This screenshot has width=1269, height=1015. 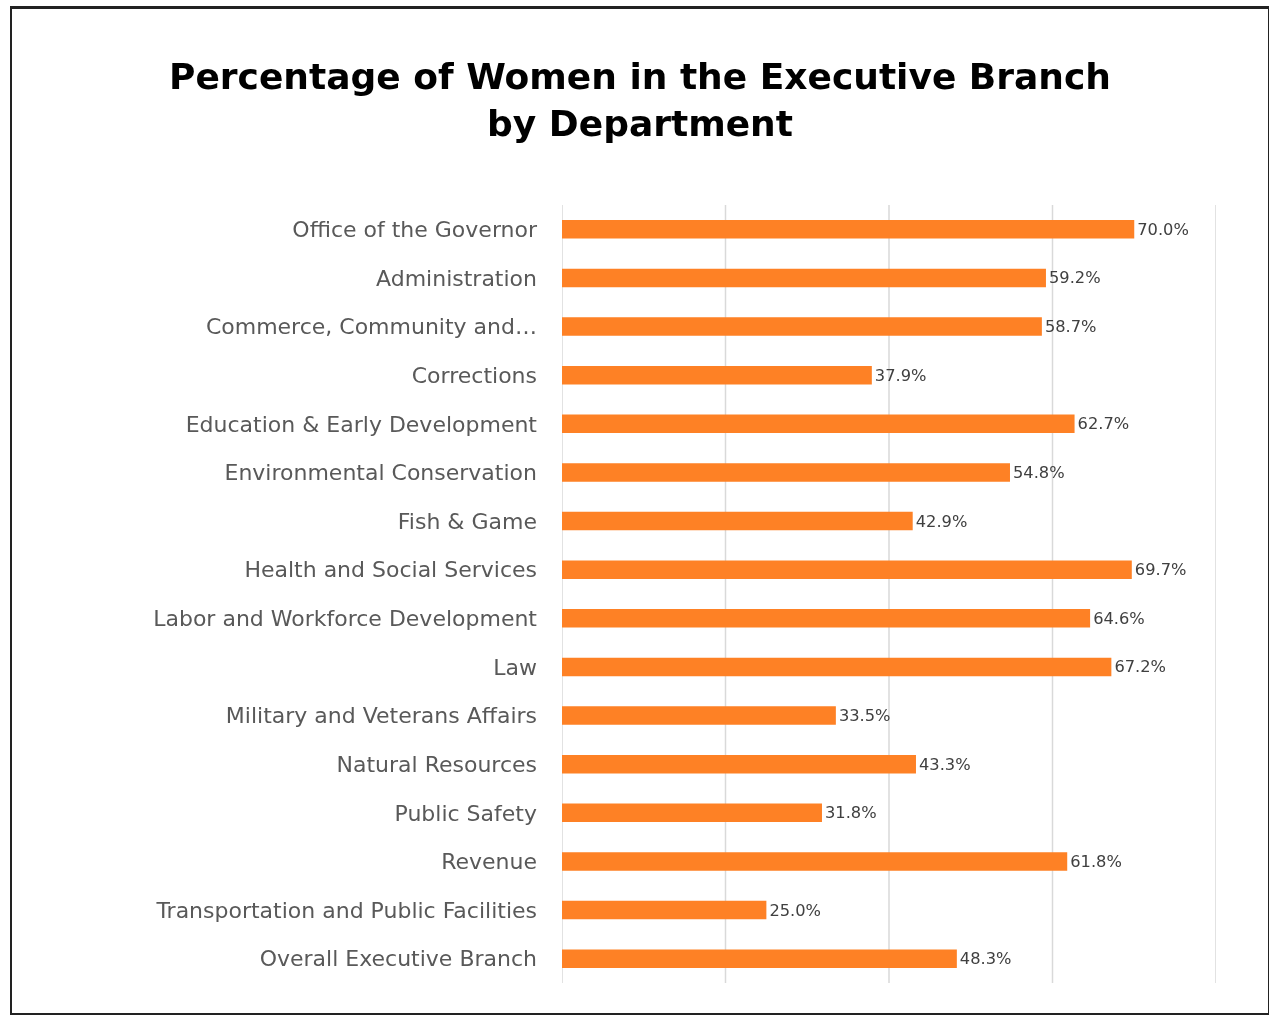 What do you see at coordinates (489, 862) in the screenshot?
I see `y-tick-label: Revenue` at bounding box center [489, 862].